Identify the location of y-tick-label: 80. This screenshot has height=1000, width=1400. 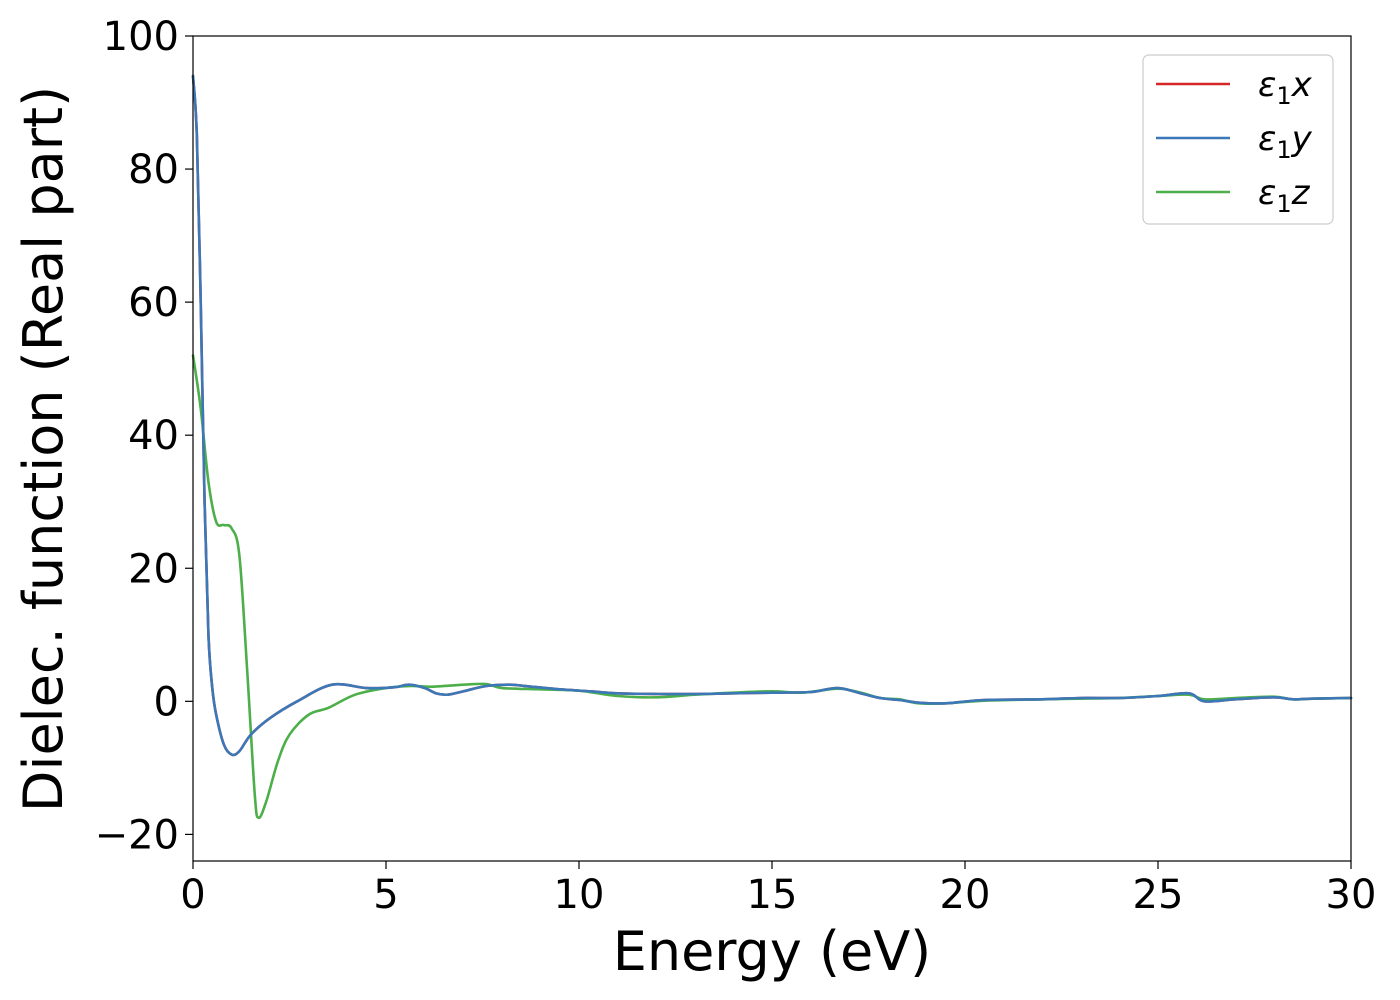
(153, 170).